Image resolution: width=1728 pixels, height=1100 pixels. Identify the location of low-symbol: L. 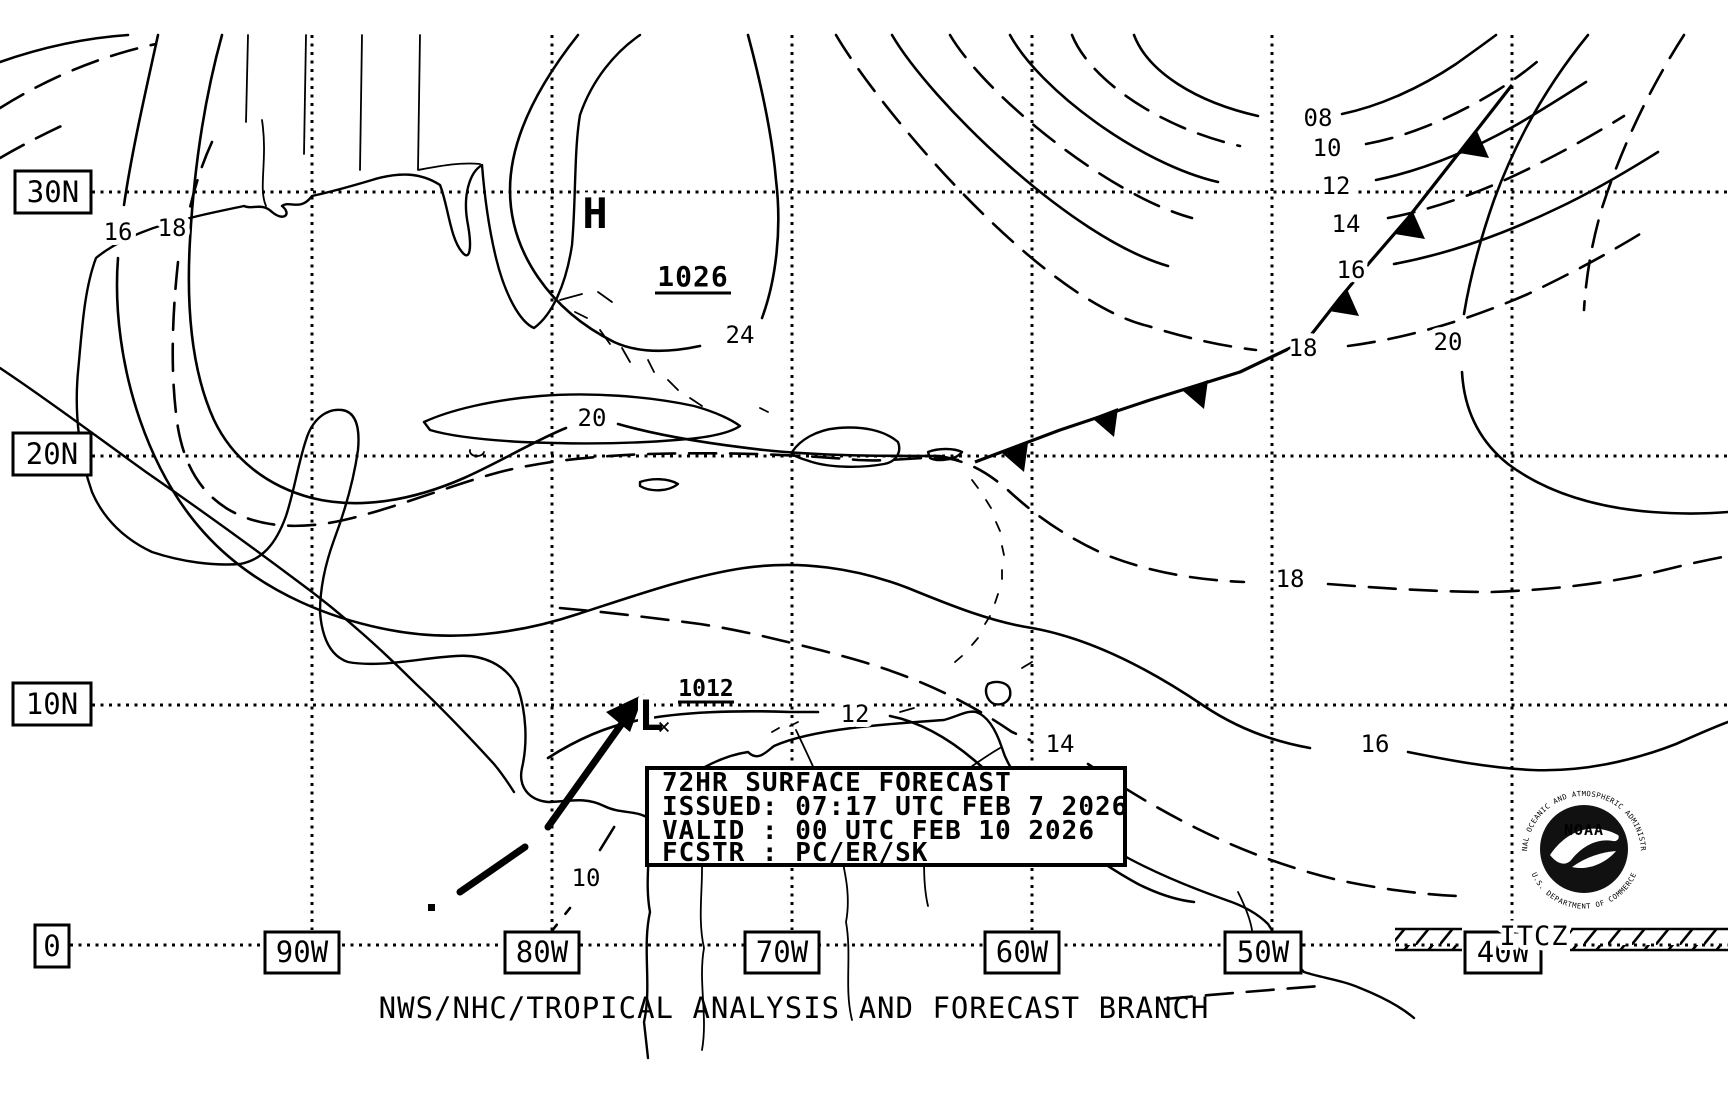
(650, 715).